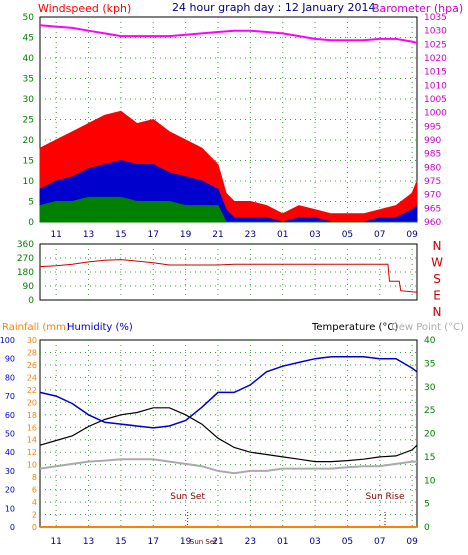  What do you see at coordinates (29, 182) in the screenshot?
I see `wind-tick-label: 10` at bounding box center [29, 182].